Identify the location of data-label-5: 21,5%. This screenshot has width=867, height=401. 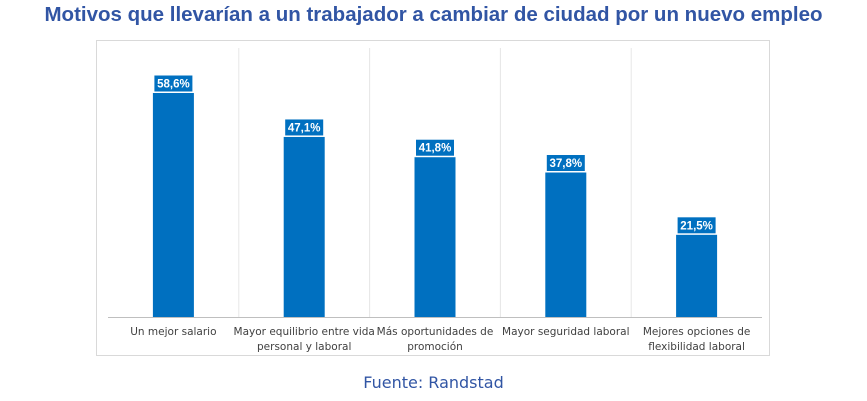
(696, 226).